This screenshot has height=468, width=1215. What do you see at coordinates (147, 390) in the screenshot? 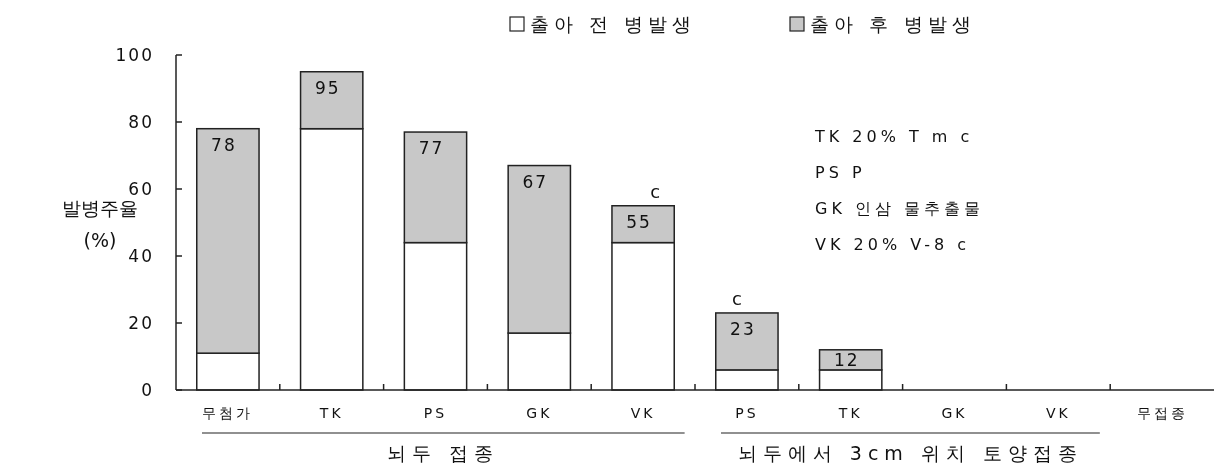
I see `y-tick-label: 0` at bounding box center [147, 390].